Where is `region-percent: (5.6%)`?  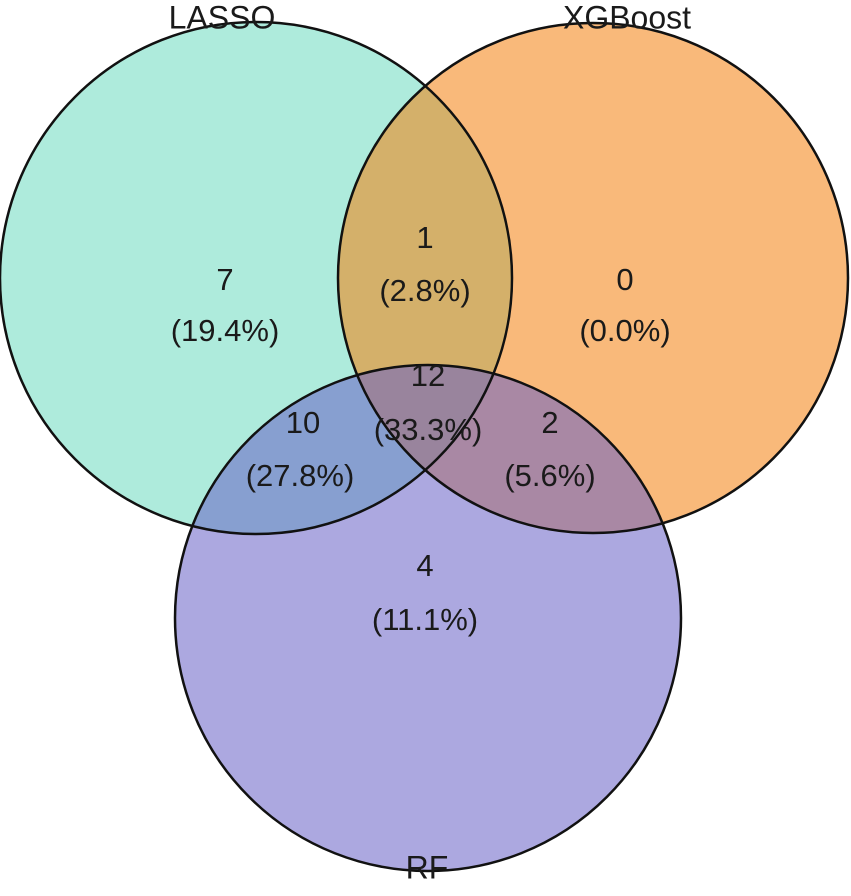 region-percent: (5.6%) is located at coordinates (549, 475).